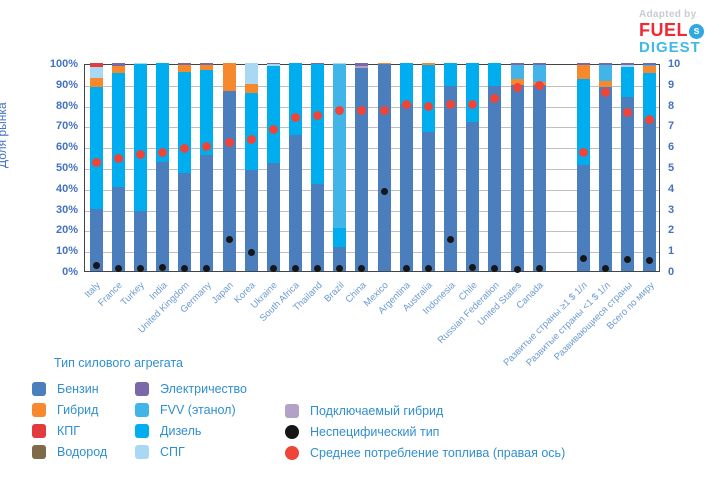 The width and height of the screenshot is (720, 480). Describe the element at coordinates (142, 389) in the screenshot. I see `elektro-swatch-icon` at that location.